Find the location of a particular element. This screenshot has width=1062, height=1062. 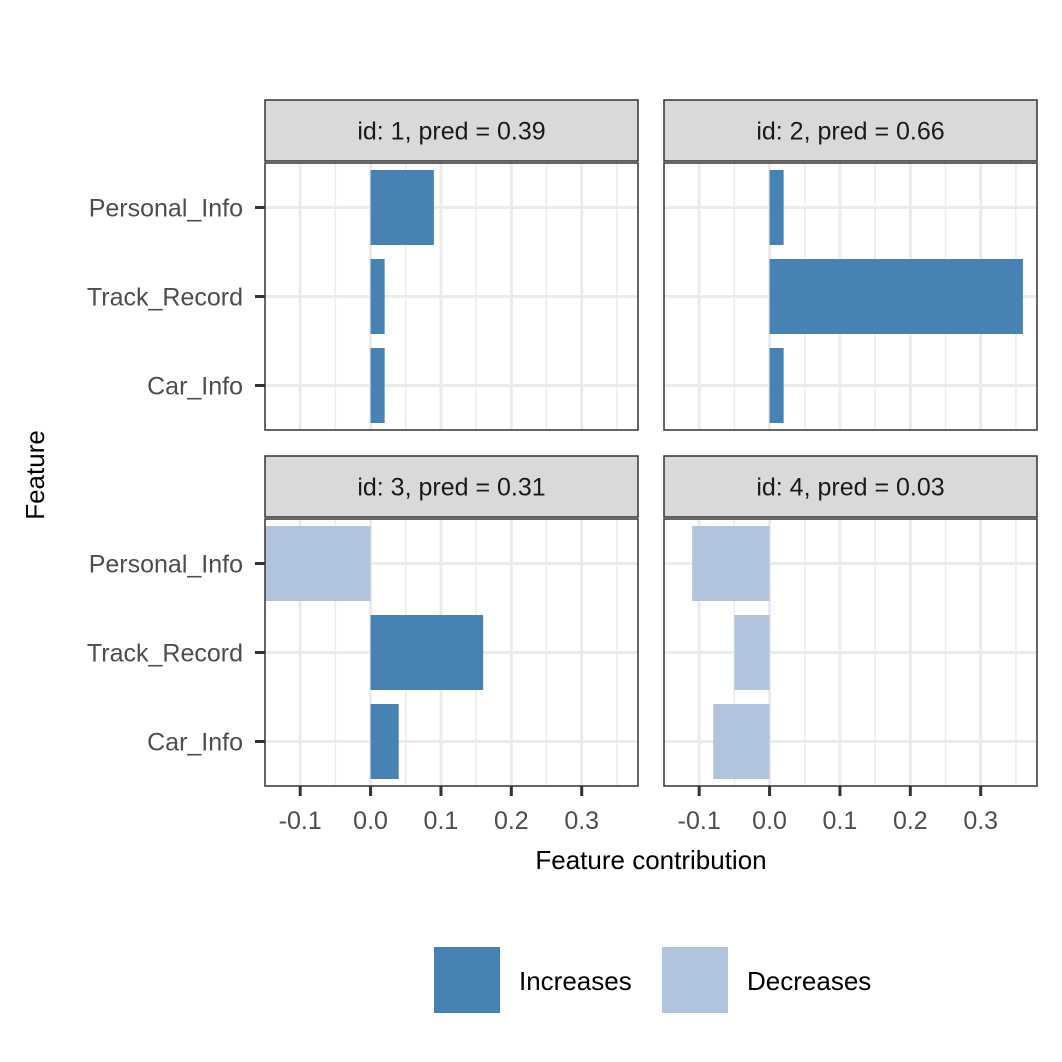

legend-item-increases: Increases is located at coordinates (533, 980).